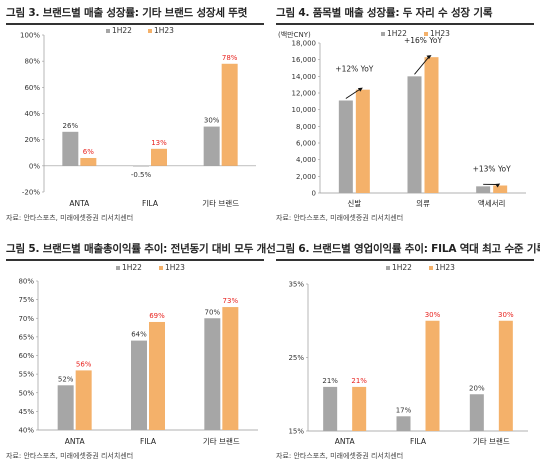  What do you see at coordinates (477, 388) in the screenshot?
I see `data-label: 20%` at bounding box center [477, 388].